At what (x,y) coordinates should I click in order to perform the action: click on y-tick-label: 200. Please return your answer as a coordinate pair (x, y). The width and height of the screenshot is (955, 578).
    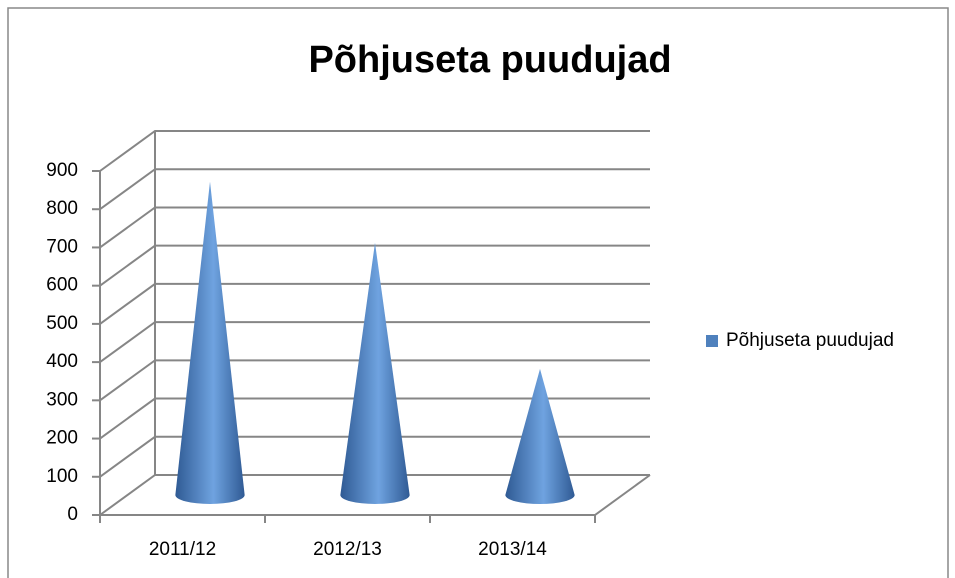
    Looking at the image, I should click on (62, 438).